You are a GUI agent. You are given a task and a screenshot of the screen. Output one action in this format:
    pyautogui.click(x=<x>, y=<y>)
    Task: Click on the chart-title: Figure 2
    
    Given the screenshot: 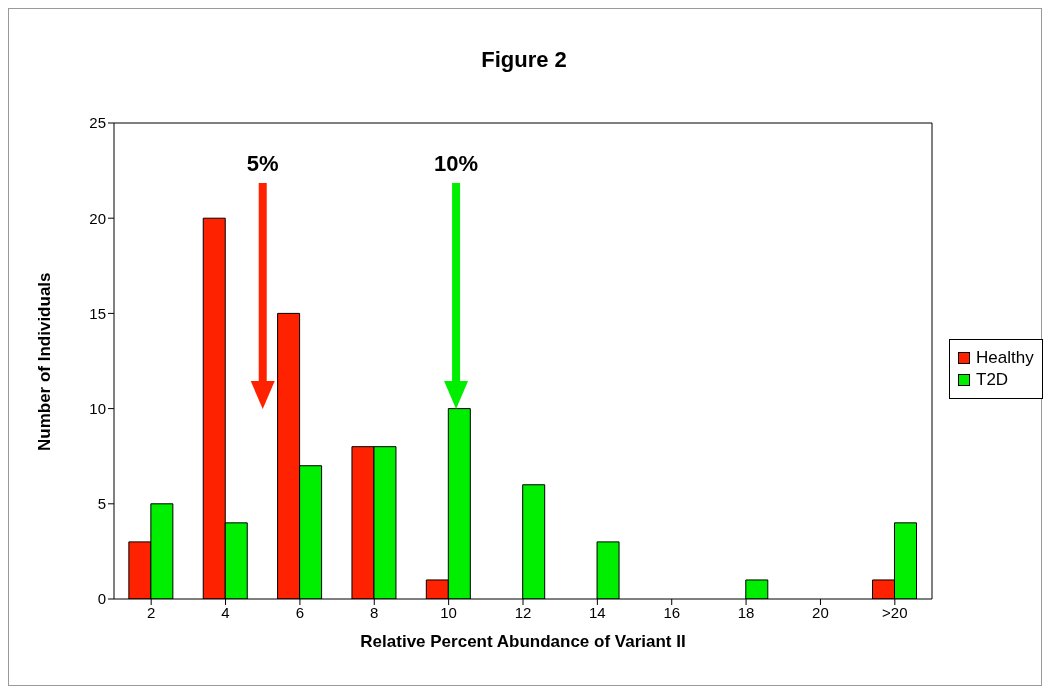 What is the action you would take?
    pyautogui.click(x=524, y=60)
    